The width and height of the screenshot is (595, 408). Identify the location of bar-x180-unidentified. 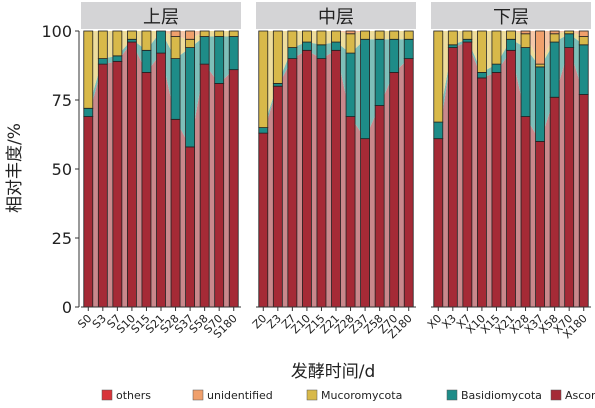
(583, 33).